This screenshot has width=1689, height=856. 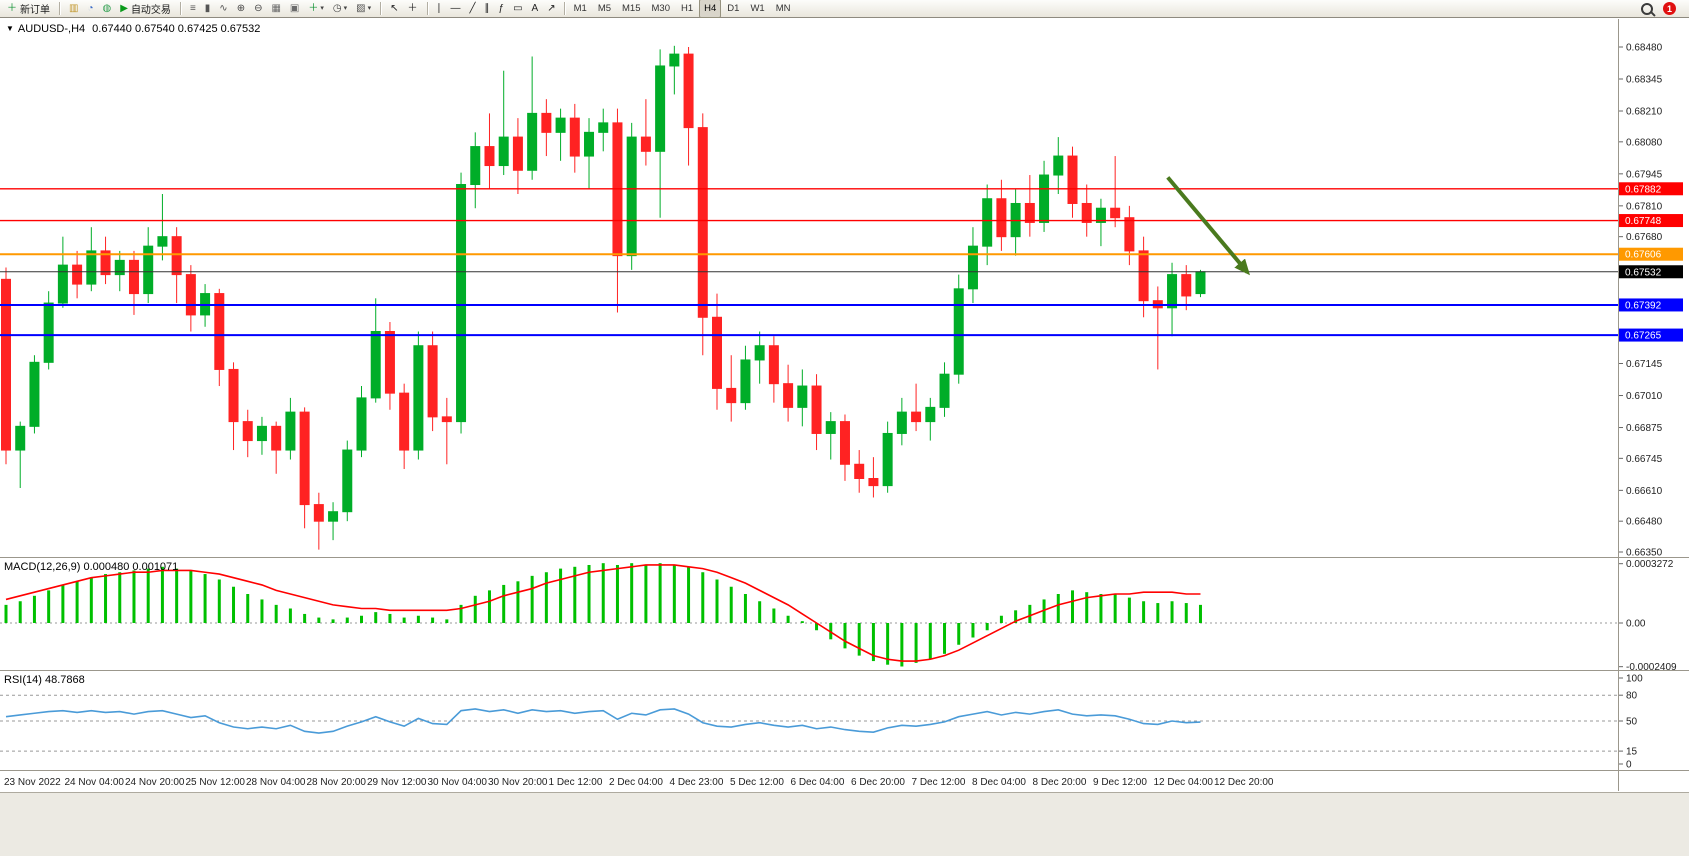 What do you see at coordinates (1644, 553) in the screenshot?
I see `axis-label: 0.66350` at bounding box center [1644, 553].